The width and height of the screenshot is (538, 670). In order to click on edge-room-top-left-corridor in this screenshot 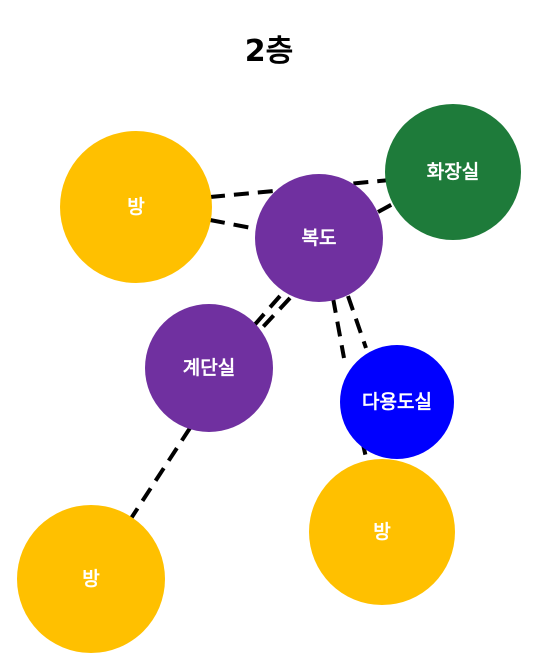, I will do `click(236, 225)`.